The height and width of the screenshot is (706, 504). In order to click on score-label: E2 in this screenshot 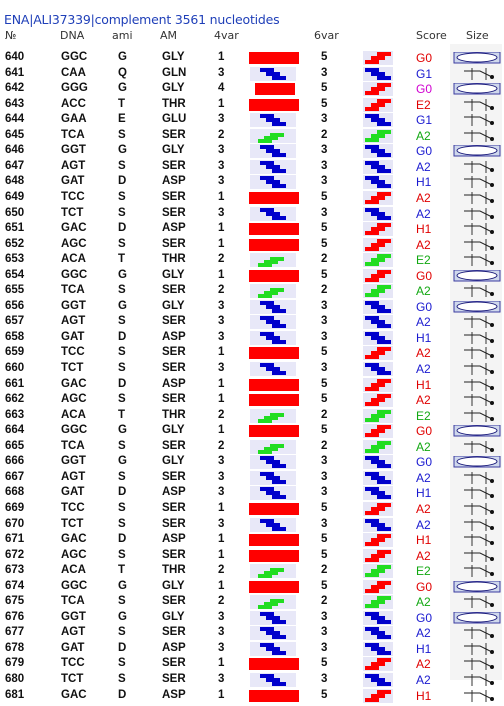, I will do `click(423, 571)`.